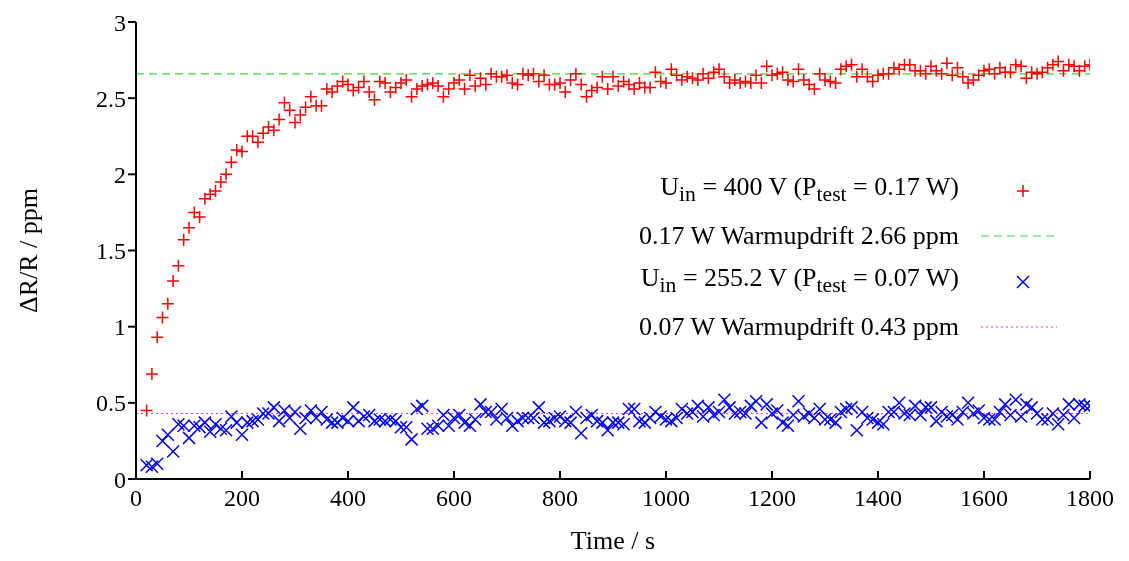 The height and width of the screenshot is (561, 1129). Describe the element at coordinates (242, 498) in the screenshot. I see `x-tick-label: 200` at that location.